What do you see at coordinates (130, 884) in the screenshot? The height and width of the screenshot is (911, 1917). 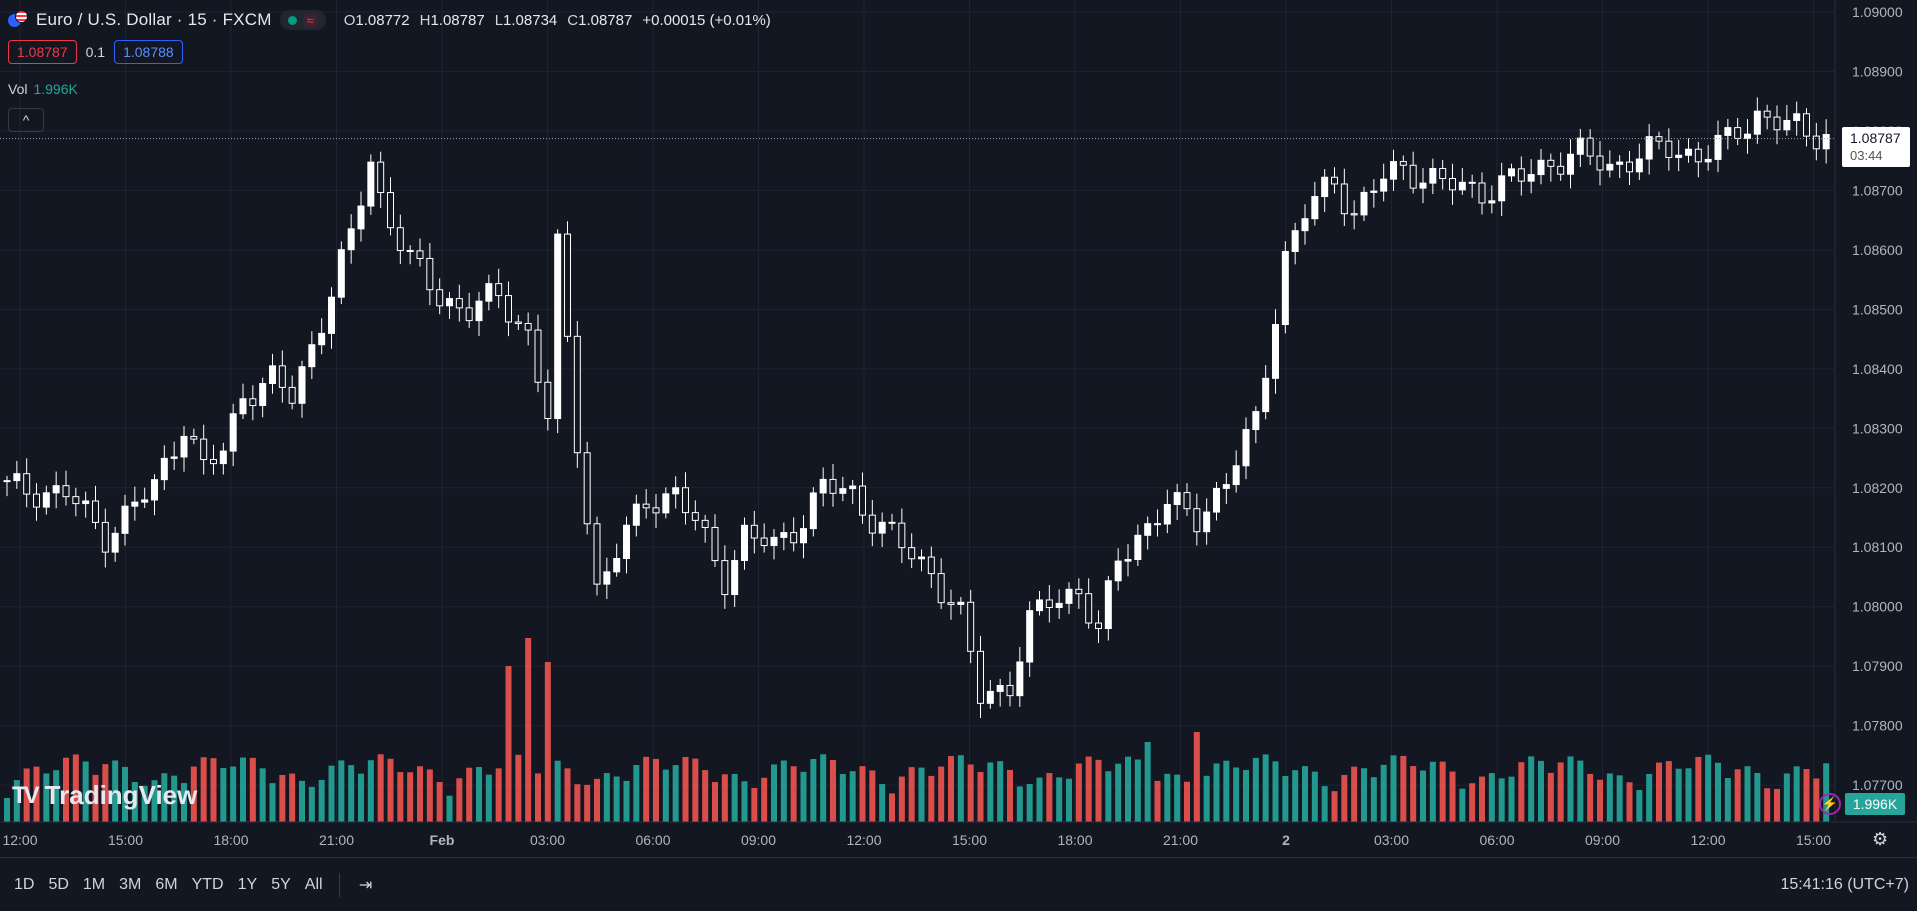 I see `range-3m: 3M` at bounding box center [130, 884].